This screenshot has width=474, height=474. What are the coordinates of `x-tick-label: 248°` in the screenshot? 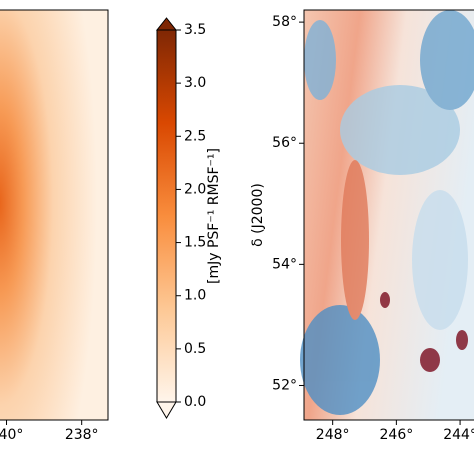 It's located at (333, 435).